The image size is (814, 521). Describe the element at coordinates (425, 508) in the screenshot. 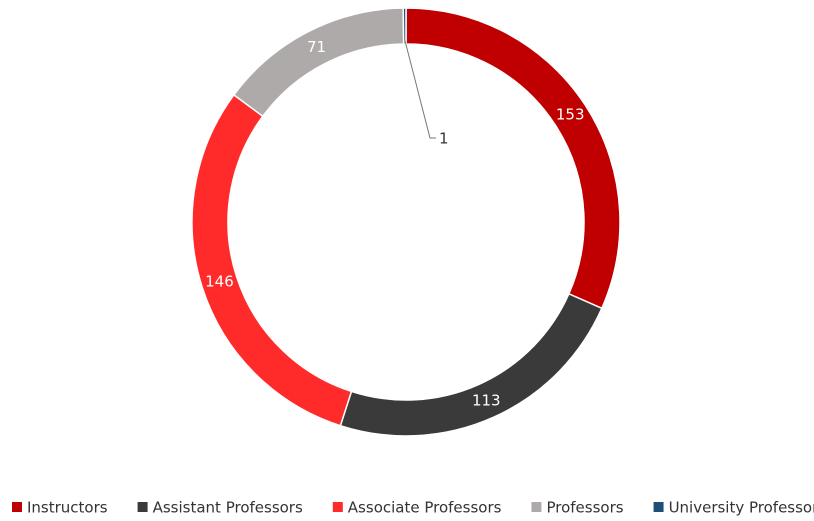

I see `legend-label: Associate Professors` at that location.